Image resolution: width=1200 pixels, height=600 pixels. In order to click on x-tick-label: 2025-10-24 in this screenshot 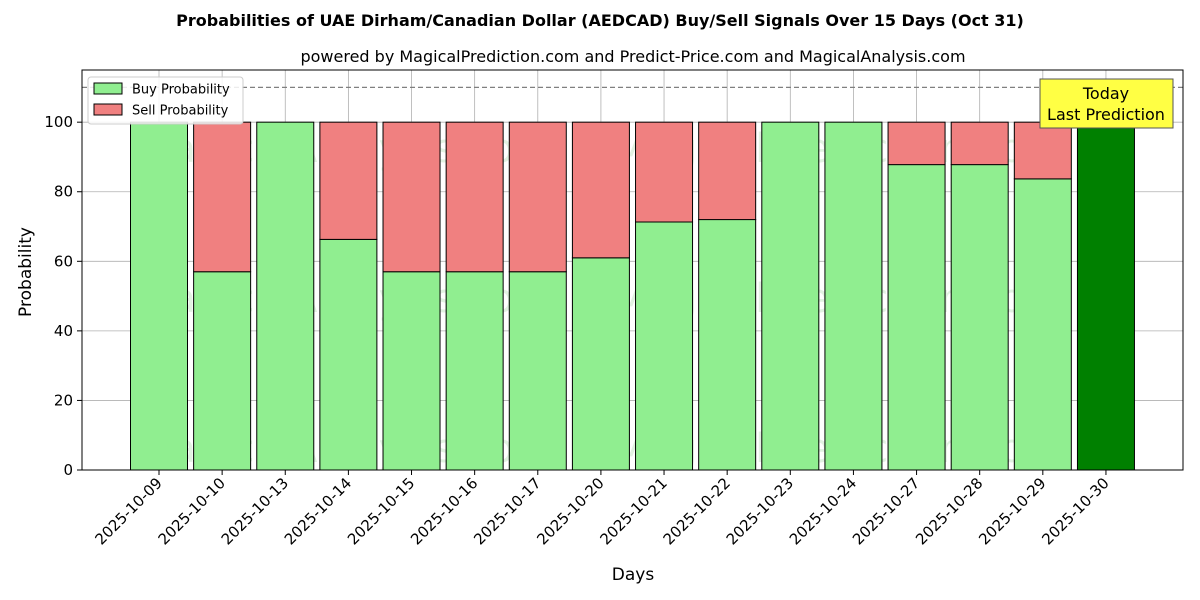, I will do `click(823, 511)`.